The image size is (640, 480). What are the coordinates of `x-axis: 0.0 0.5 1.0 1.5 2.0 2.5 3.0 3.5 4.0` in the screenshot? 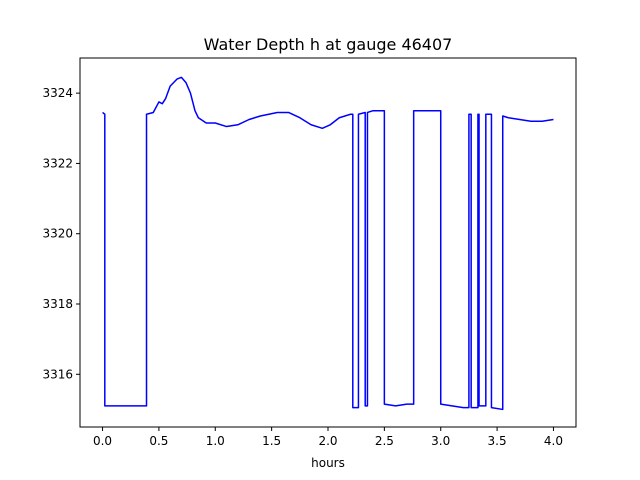 It's located at (328, 437).